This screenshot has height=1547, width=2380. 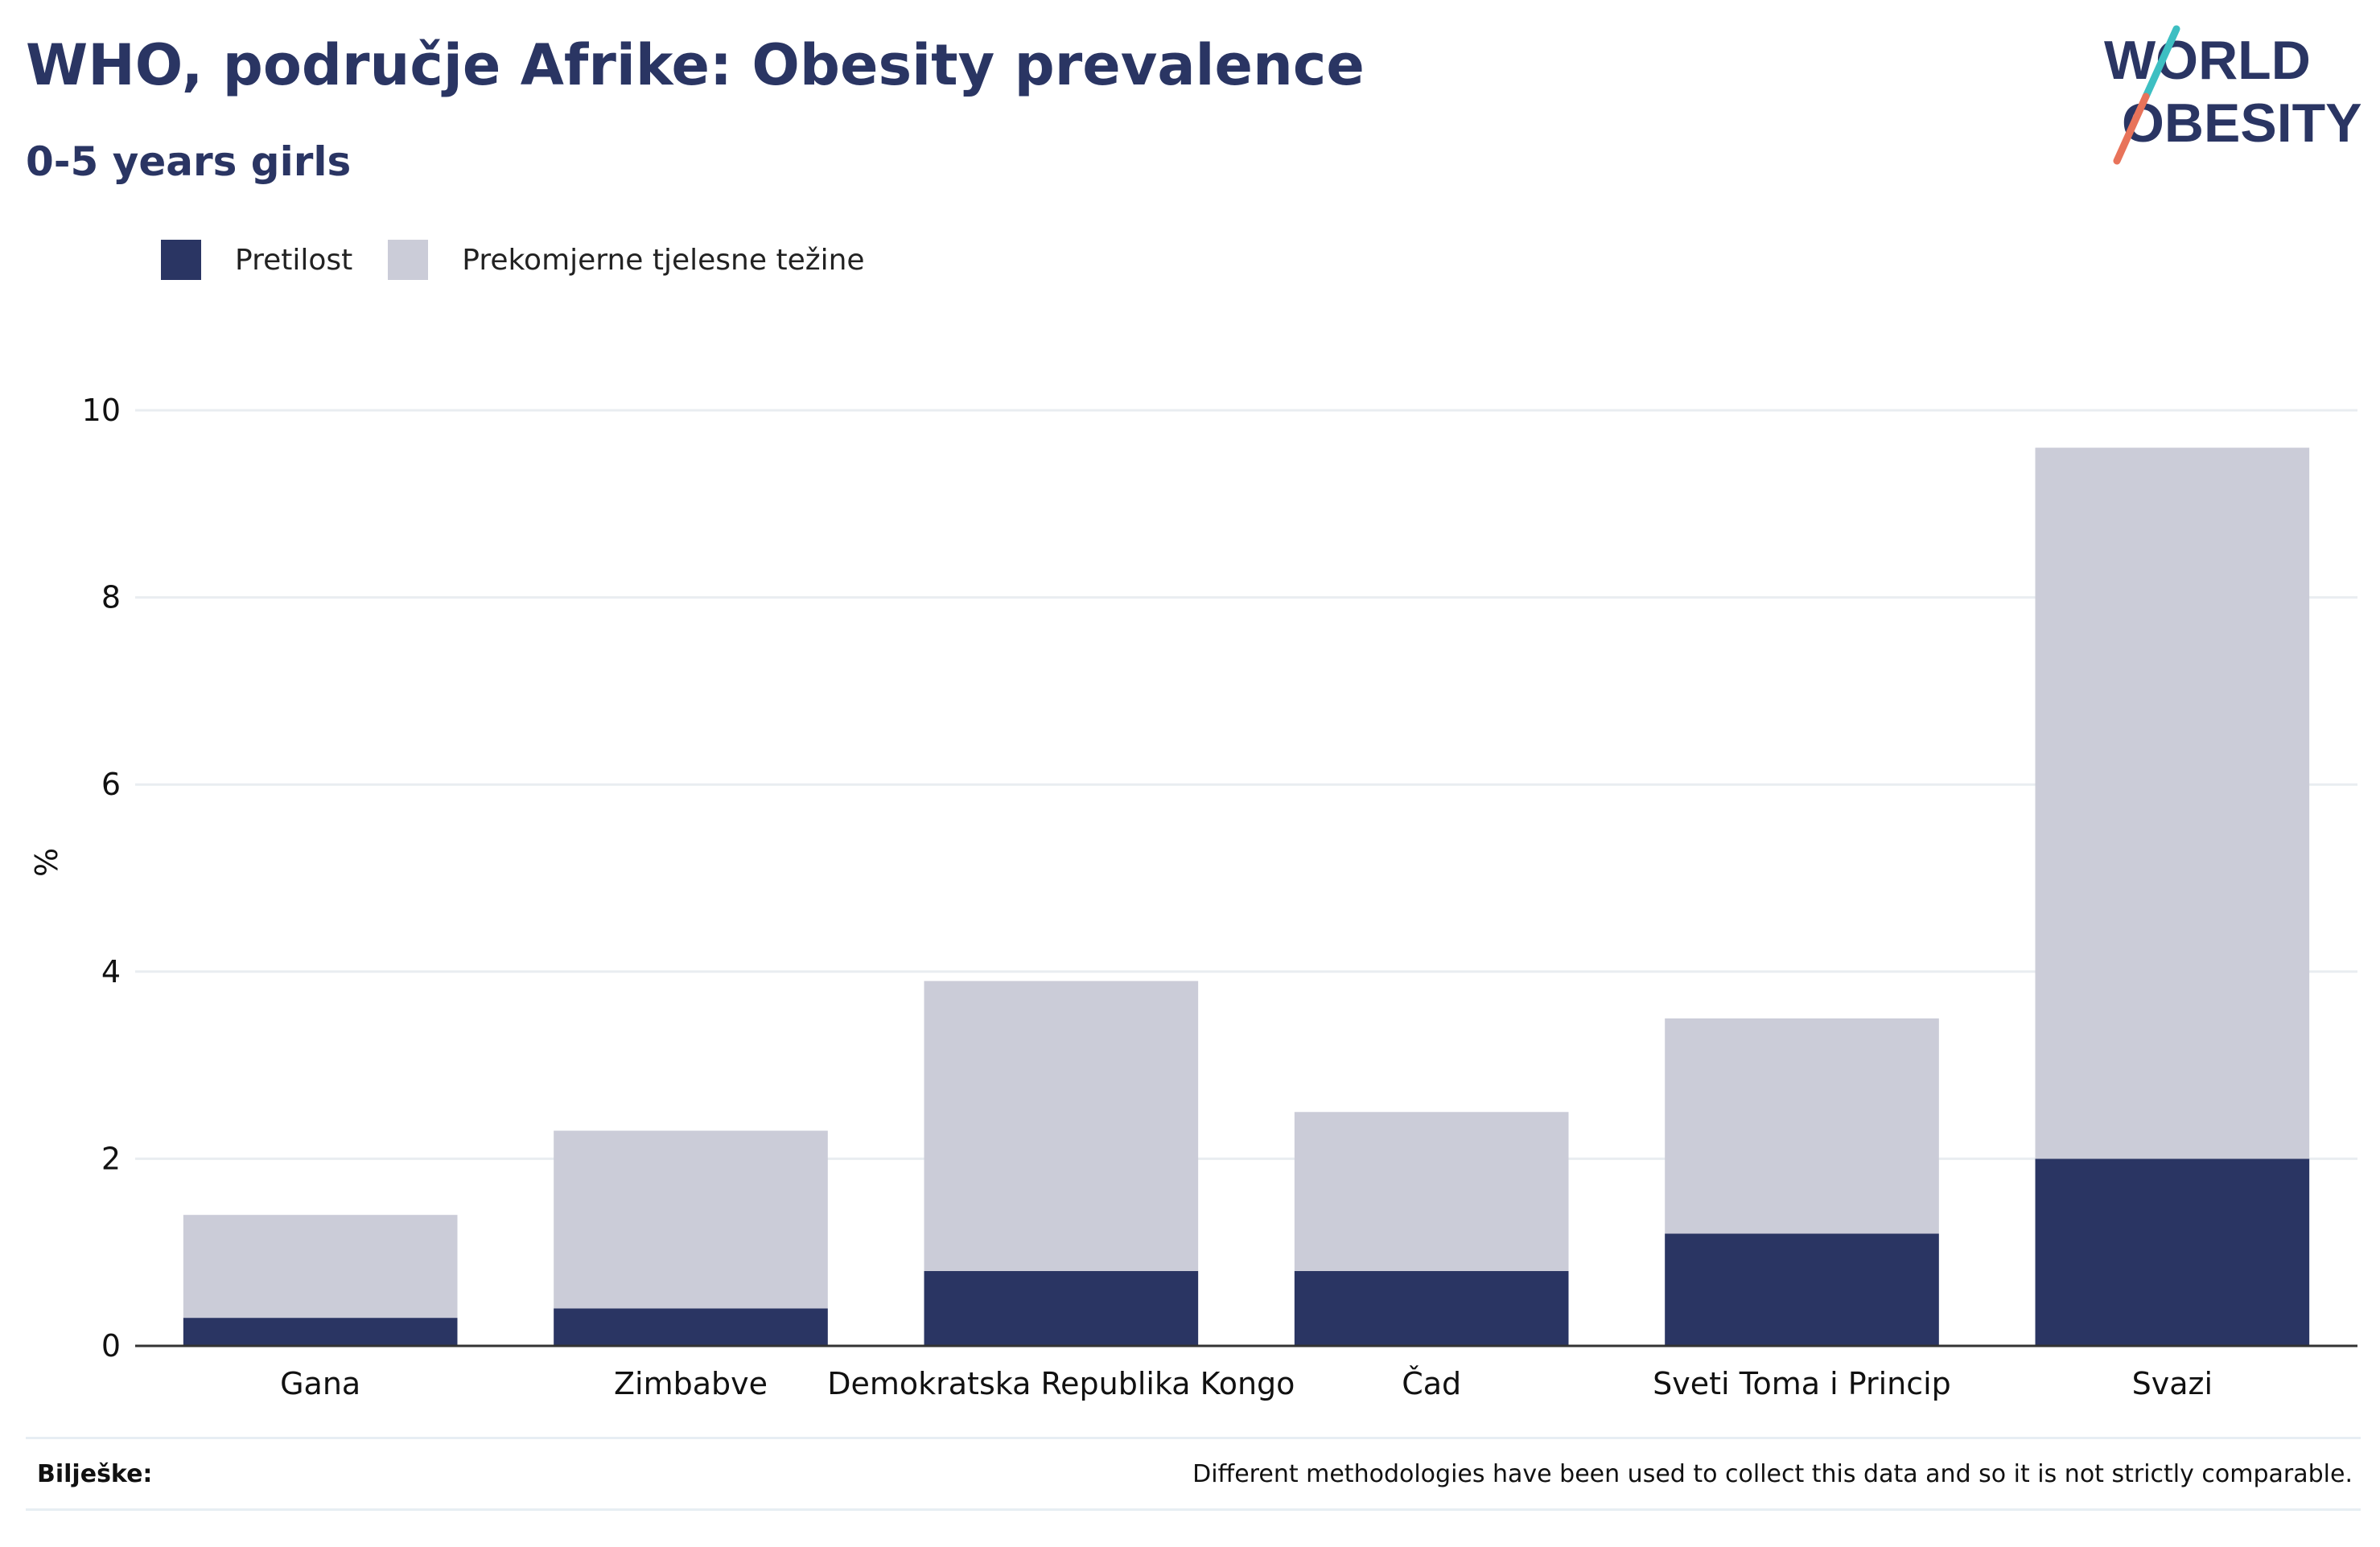 I want to click on x-tick-label: Sveti Toma i Princip, so click(x=1802, y=1383).